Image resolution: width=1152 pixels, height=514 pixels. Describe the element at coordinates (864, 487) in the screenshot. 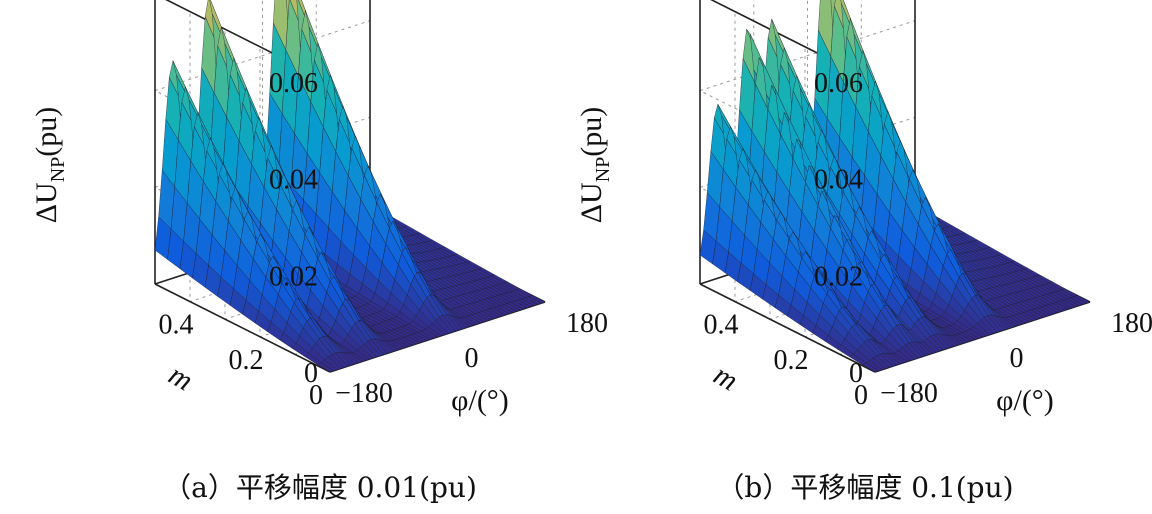

I see `panel-caption: （b）平移幅度 0.1(pu)` at that location.